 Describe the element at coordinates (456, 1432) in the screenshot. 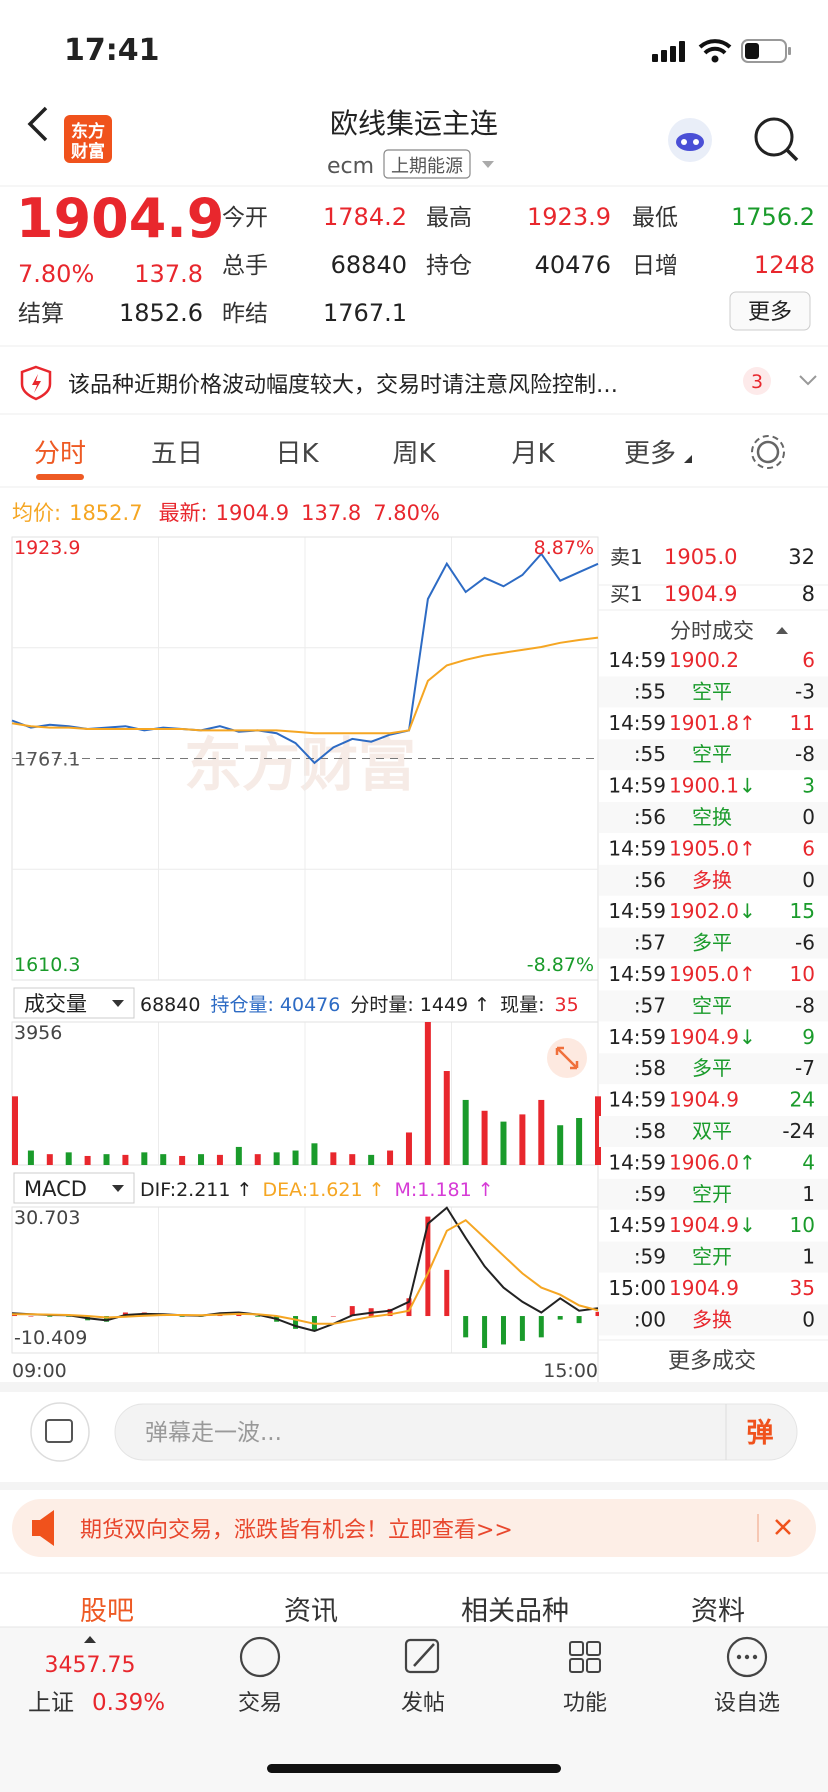

I see `comment-input` at that location.